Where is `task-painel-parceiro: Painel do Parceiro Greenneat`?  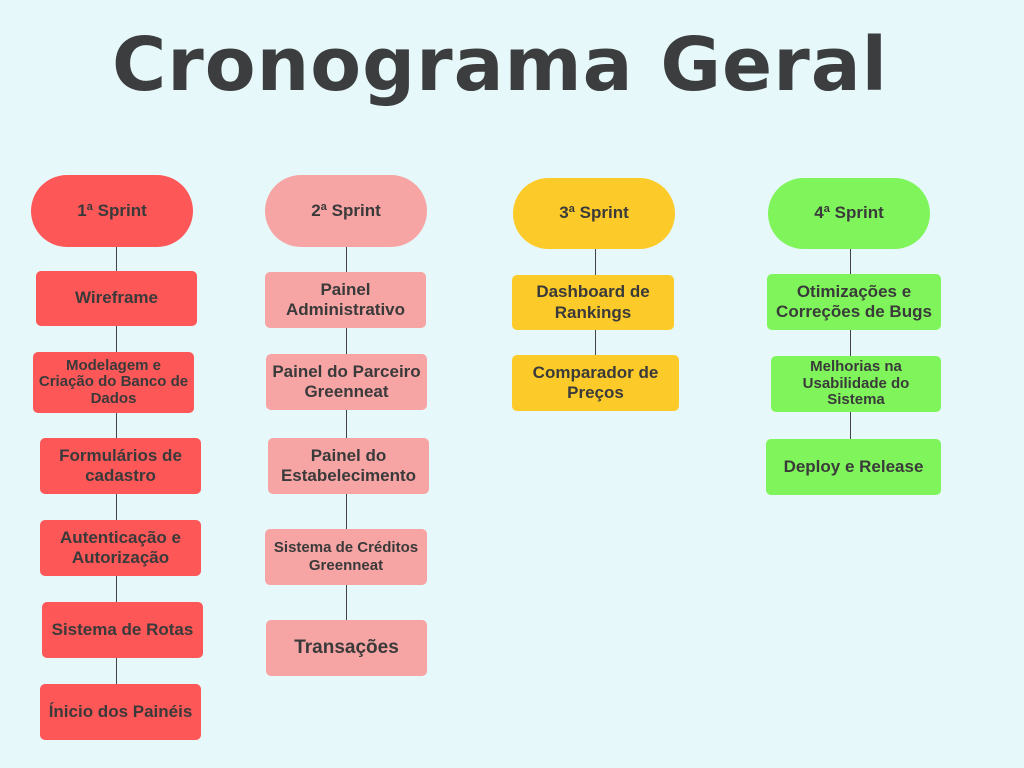 task-painel-parceiro: Painel do Parceiro Greenneat is located at coordinates (346, 382).